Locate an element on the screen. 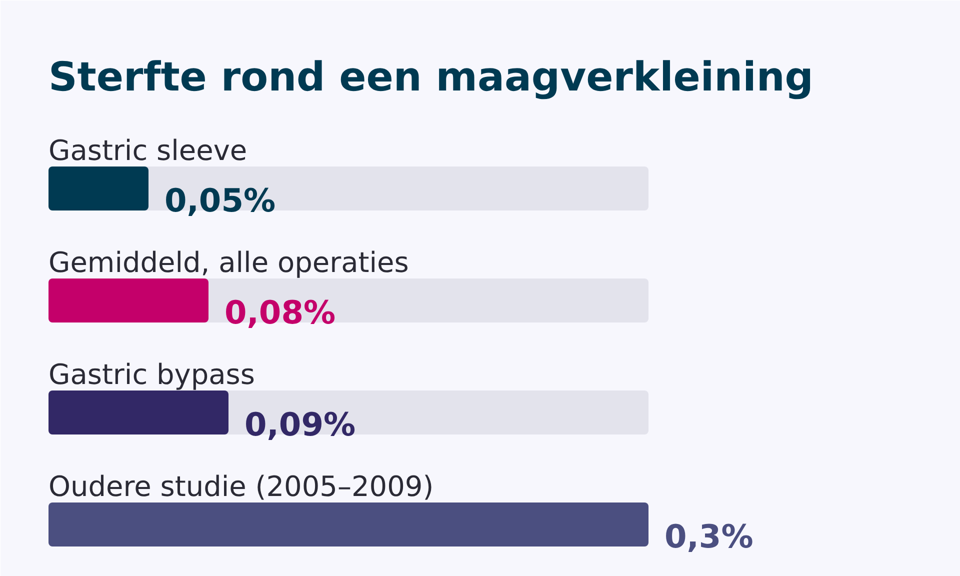 The image size is (960, 576). data-label: 0,3% is located at coordinates (709, 537).